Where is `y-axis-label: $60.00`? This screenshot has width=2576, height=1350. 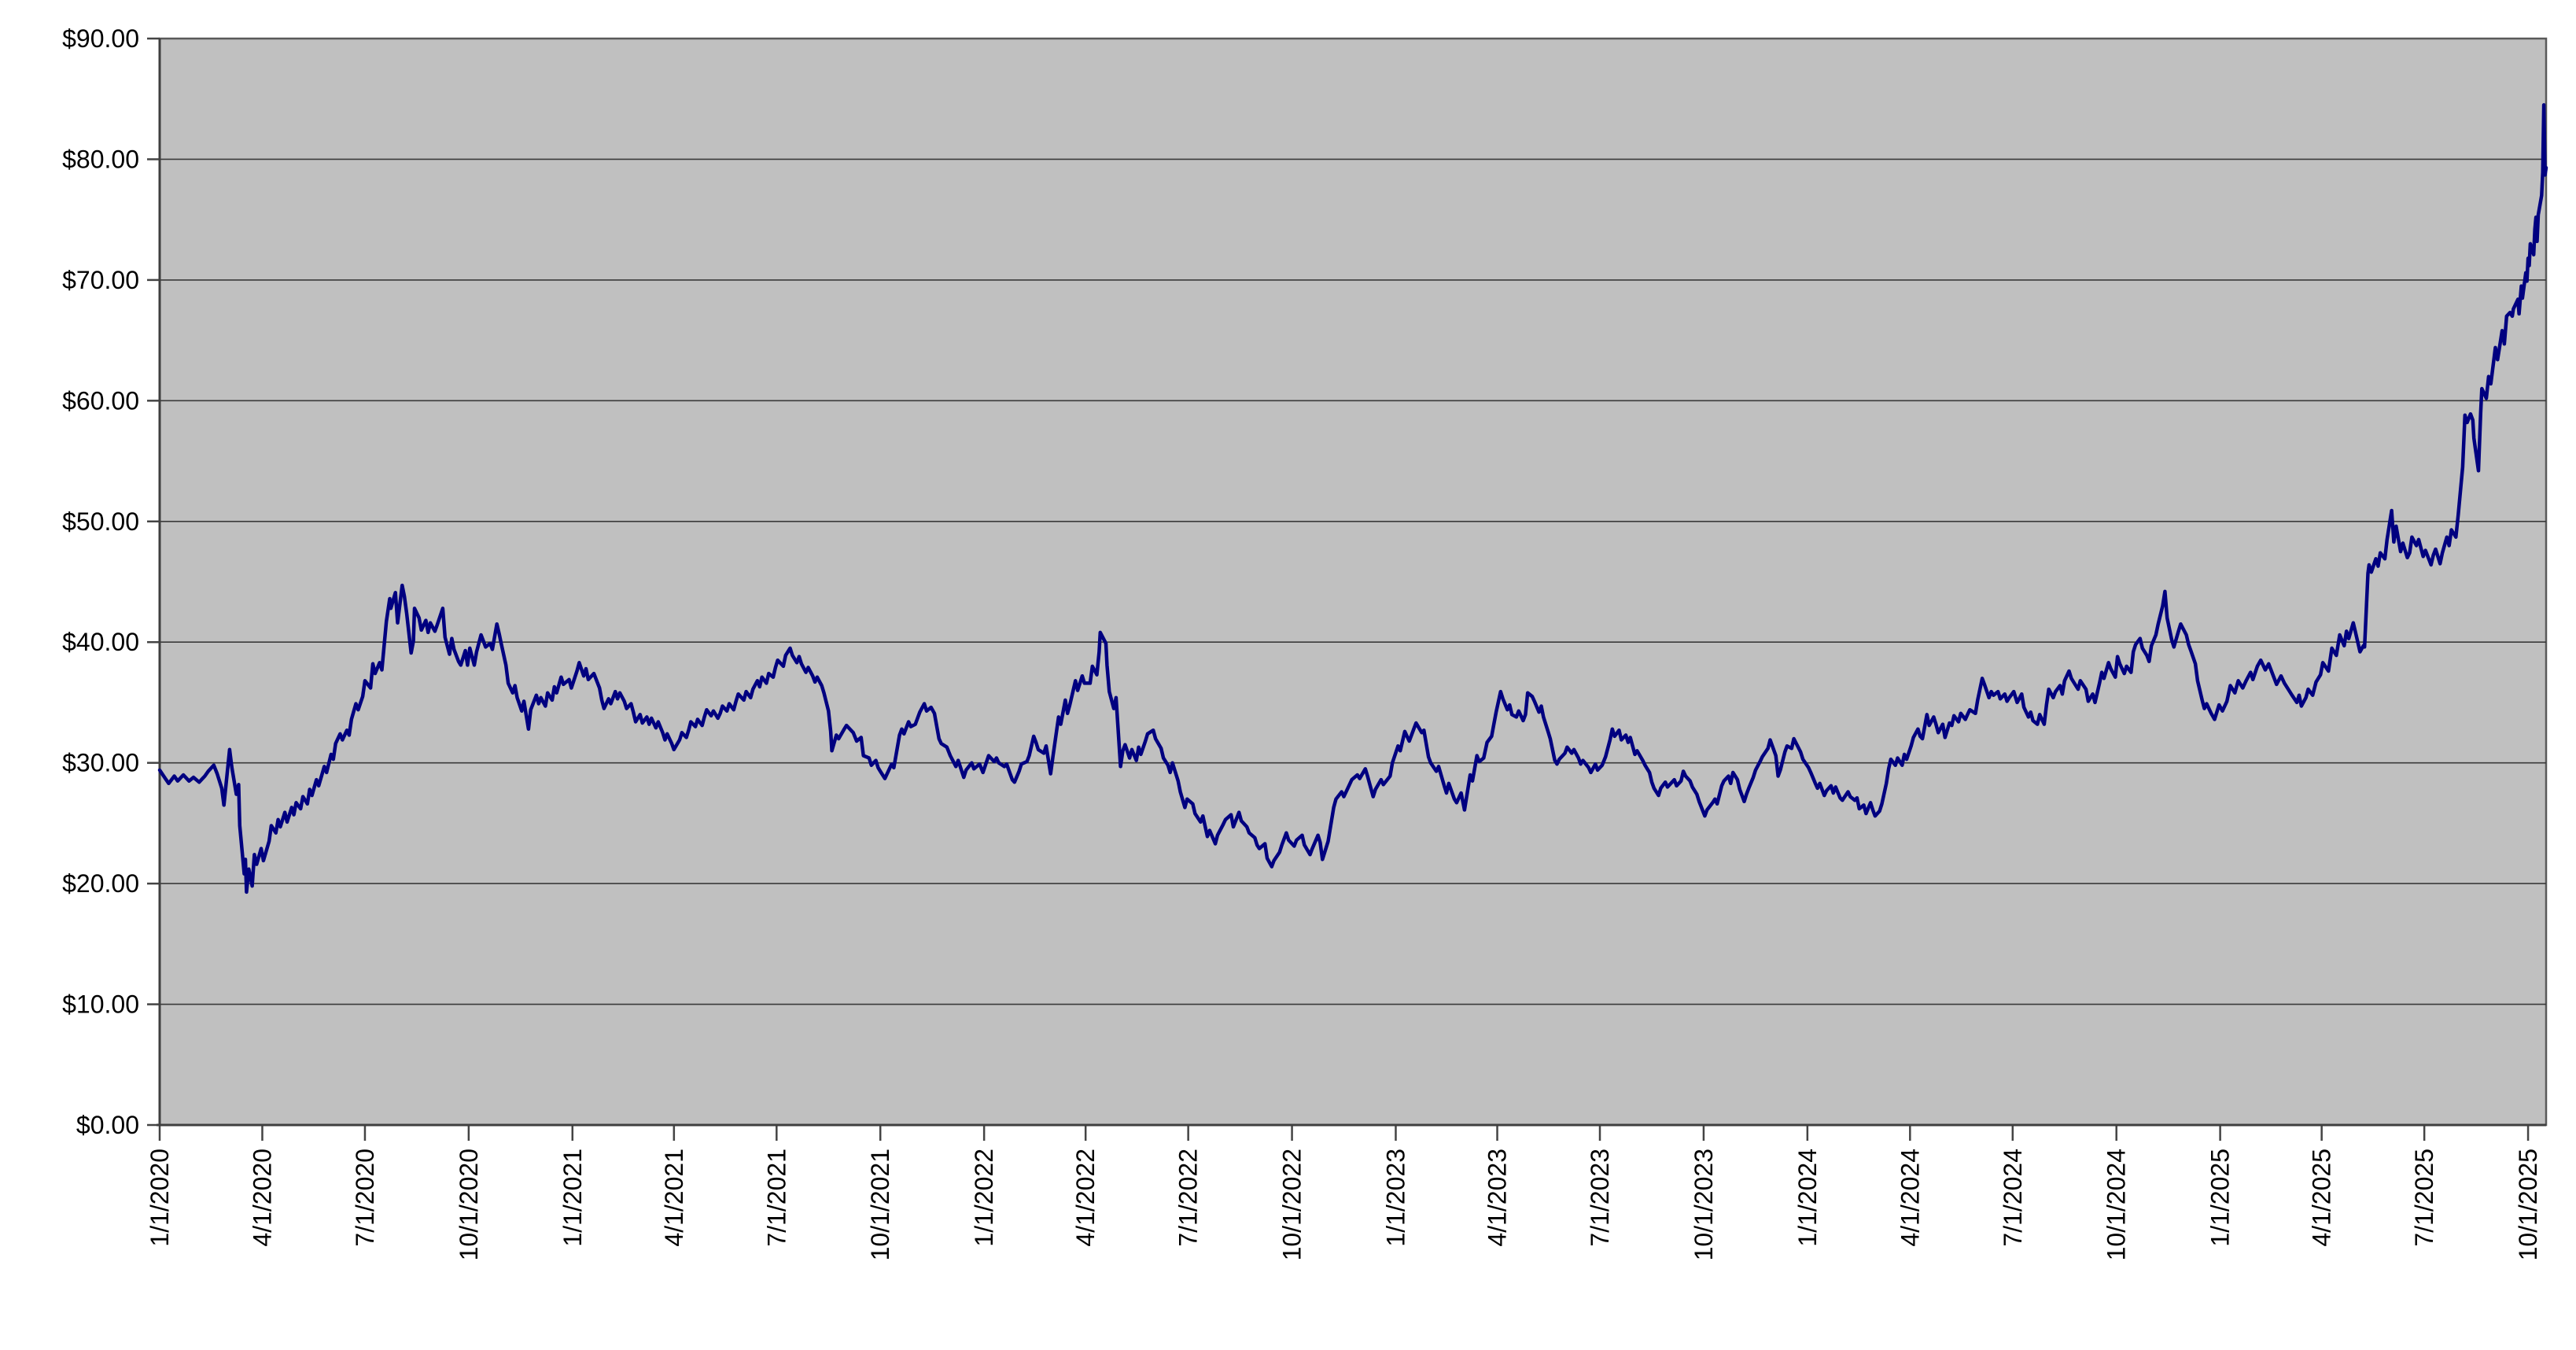 y-axis-label: $60.00 is located at coordinates (100, 400).